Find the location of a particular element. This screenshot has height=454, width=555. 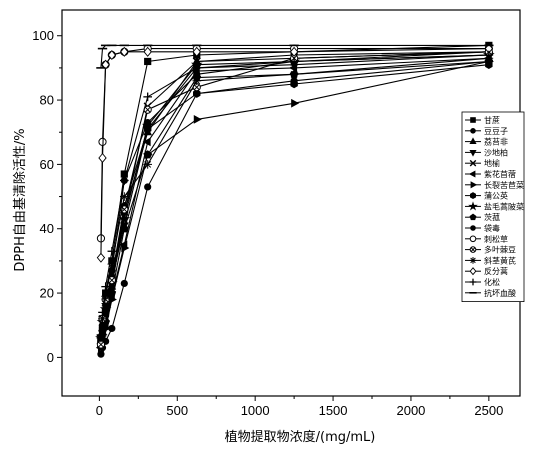

legend-label: 抗坏血酸 is located at coordinates (500, 293).